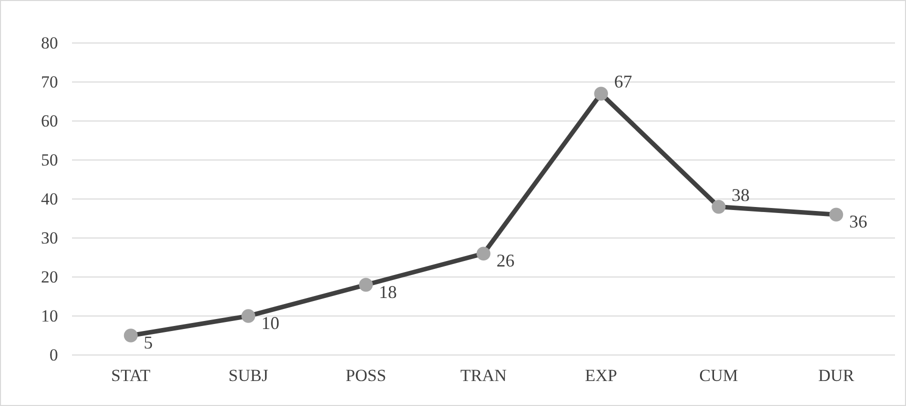 The height and width of the screenshot is (406, 906). What do you see at coordinates (248, 376) in the screenshot?
I see `x-tick-label: SUBJ` at bounding box center [248, 376].